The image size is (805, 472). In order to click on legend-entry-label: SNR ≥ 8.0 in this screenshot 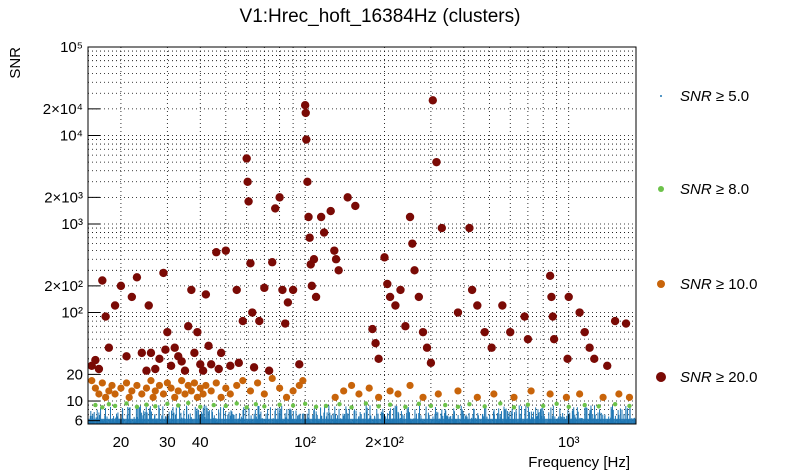, I will do `click(714, 189)`.